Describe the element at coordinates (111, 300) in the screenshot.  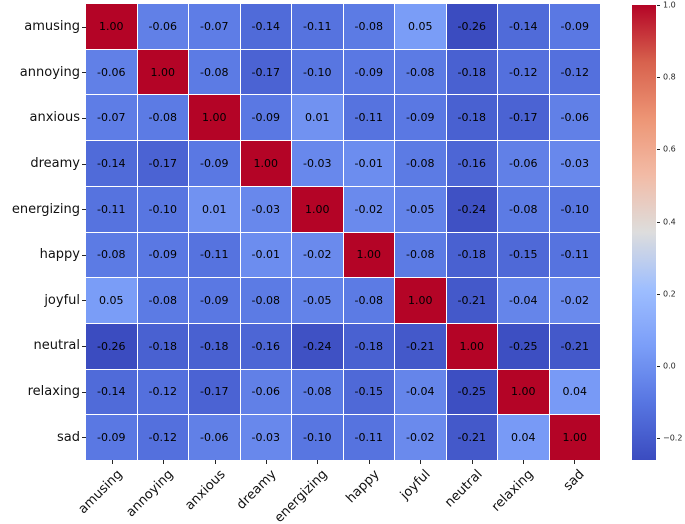
I see `heatmap-cell: 0.05` at that location.